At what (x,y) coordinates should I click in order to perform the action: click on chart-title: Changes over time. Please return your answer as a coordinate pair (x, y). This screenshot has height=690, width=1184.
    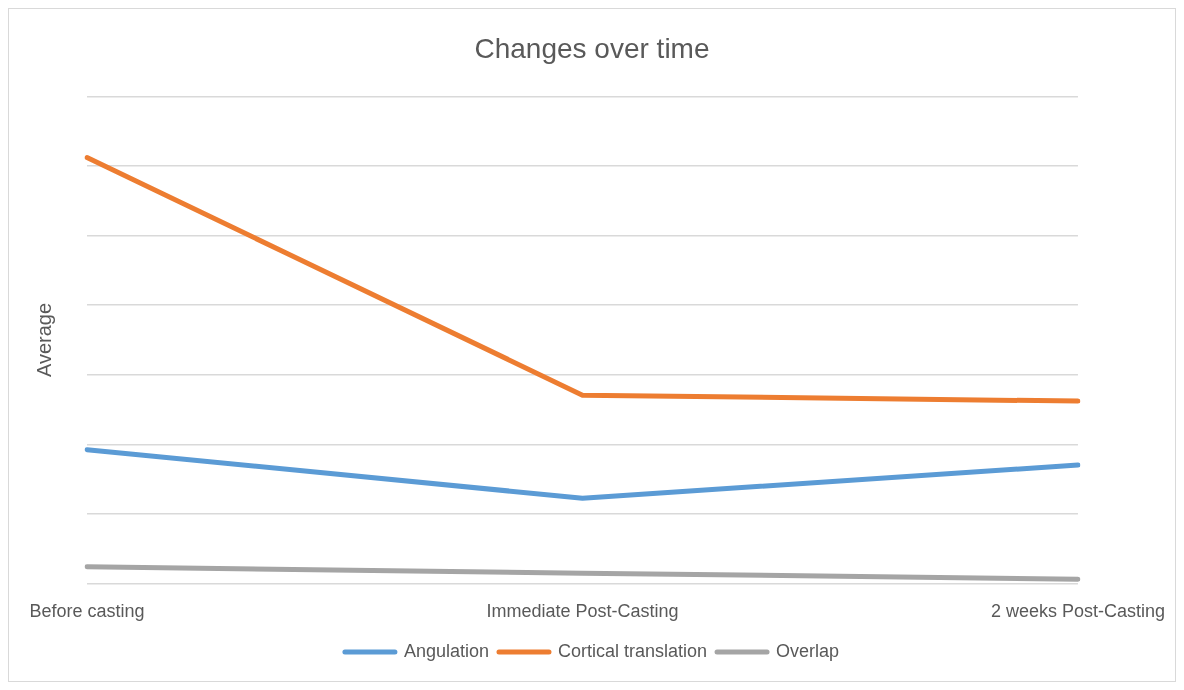
    Looking at the image, I should click on (592, 48).